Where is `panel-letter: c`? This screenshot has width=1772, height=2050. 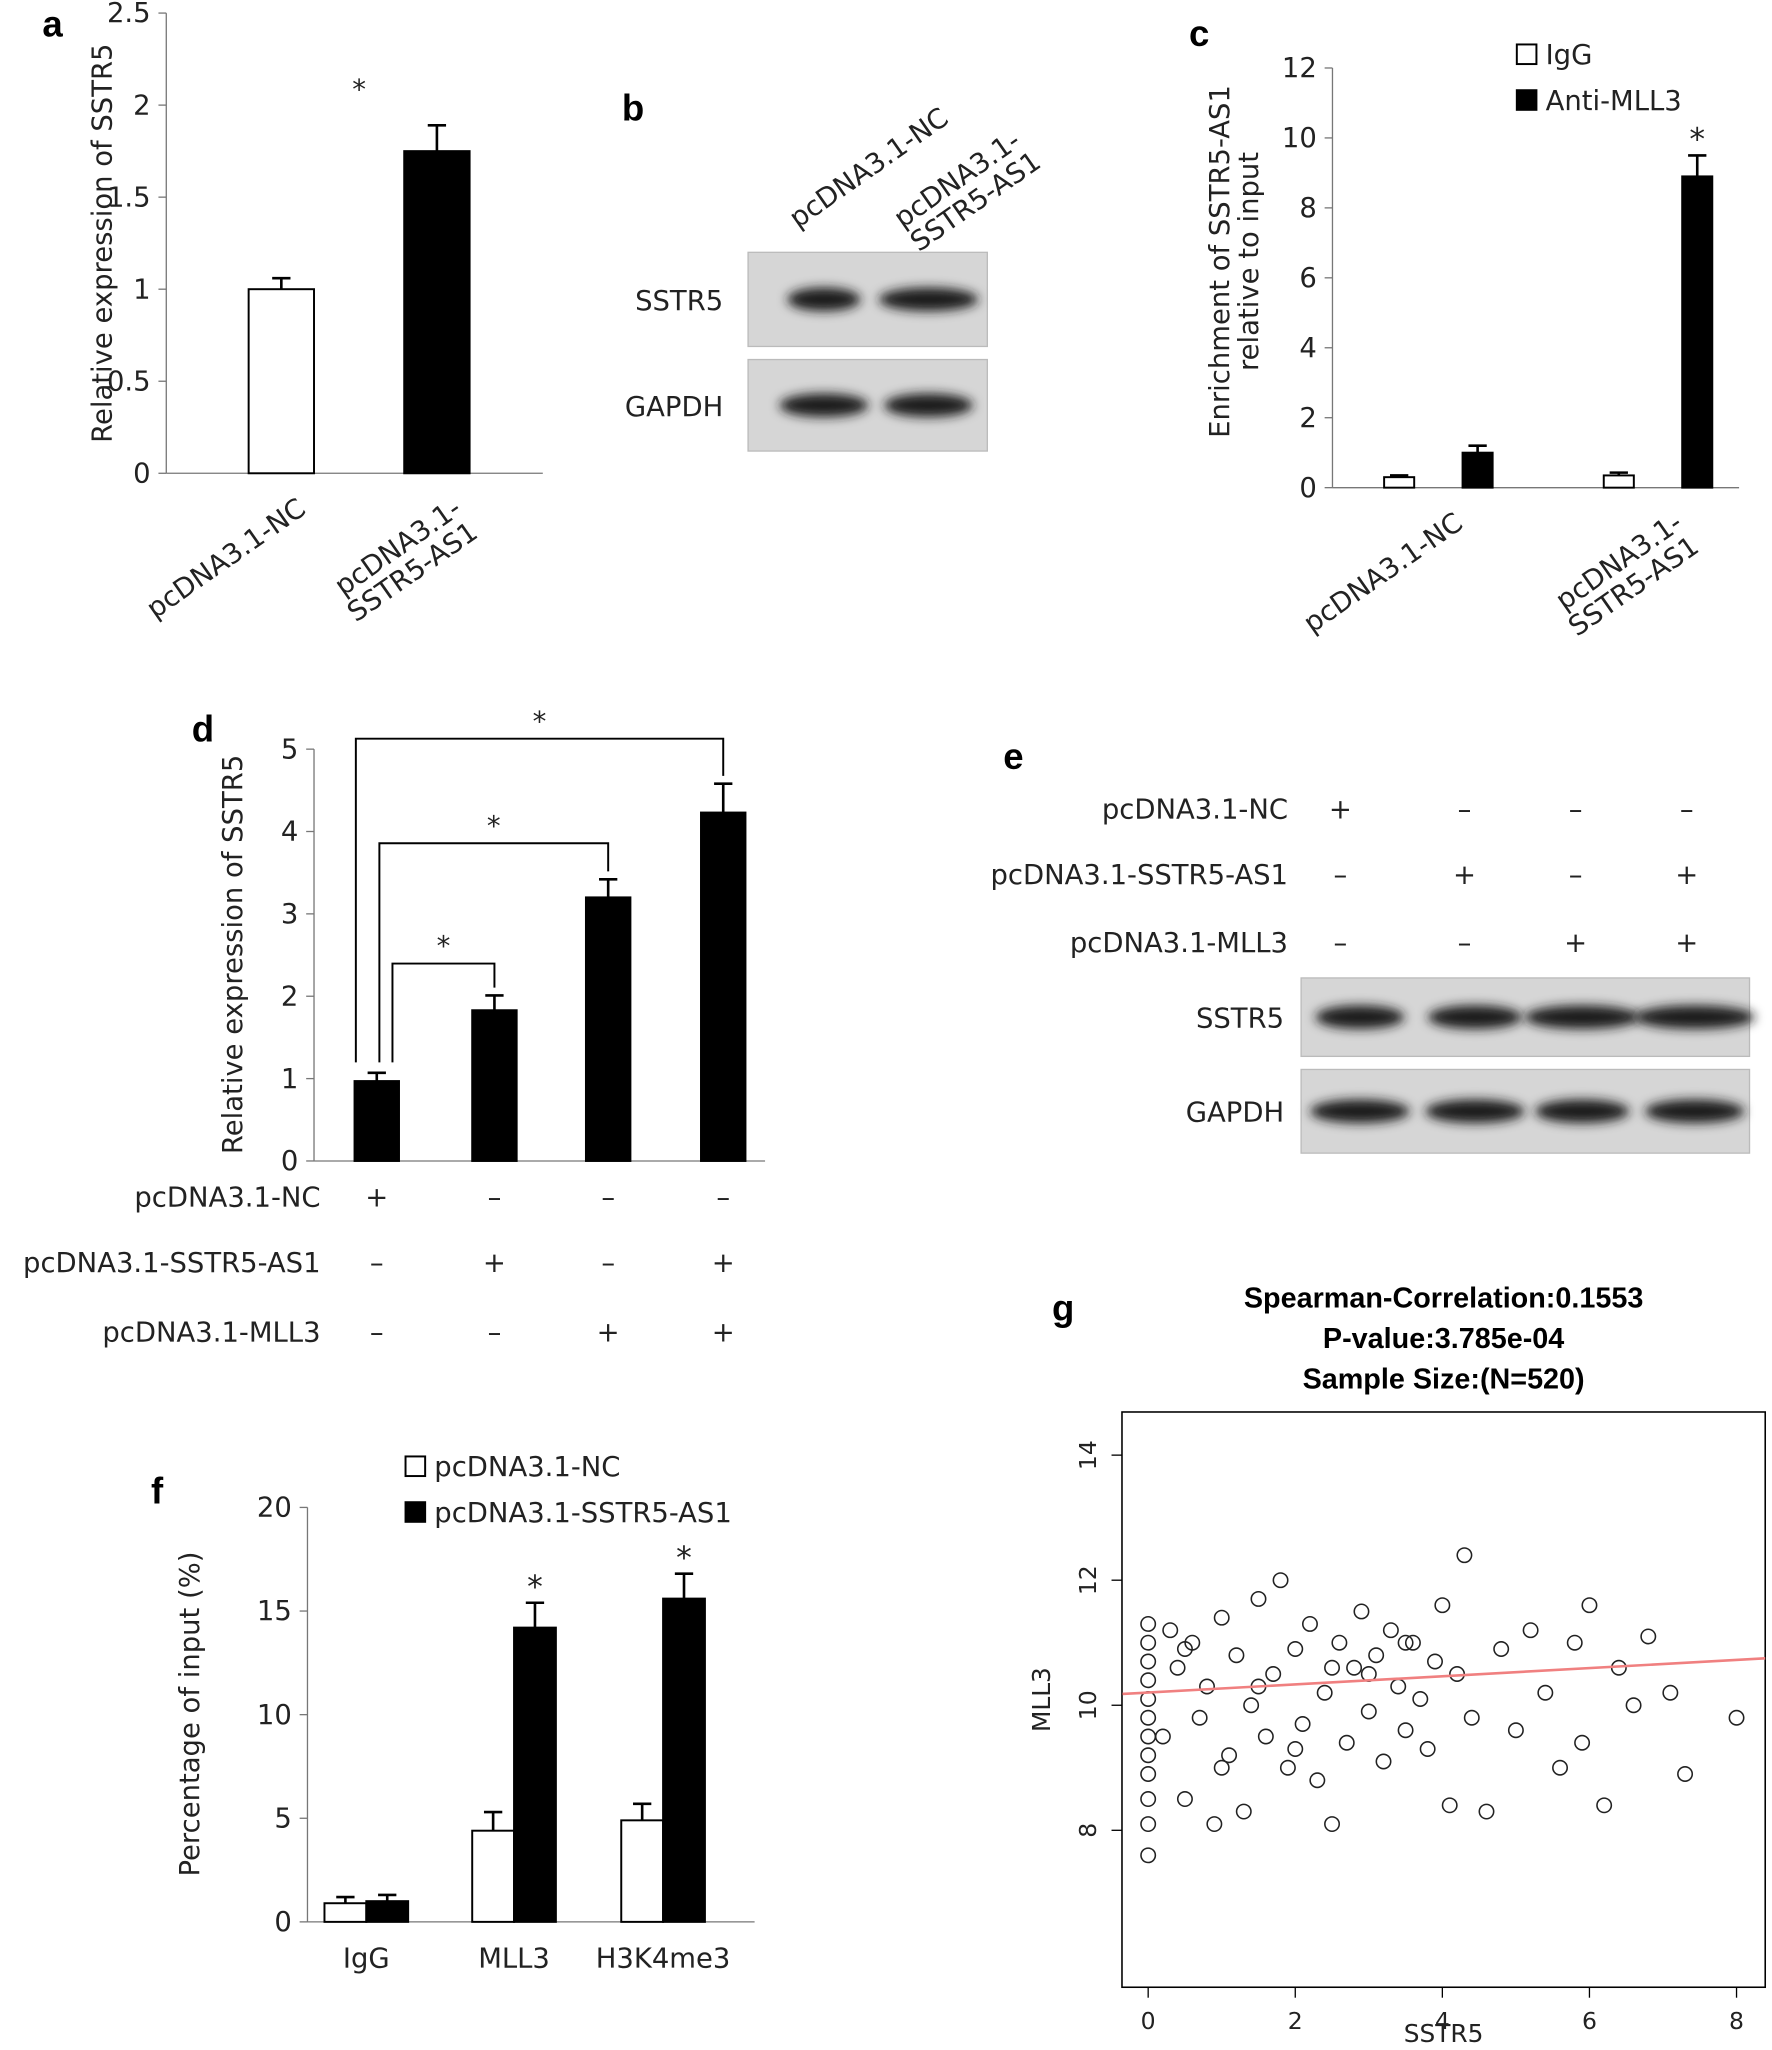 panel-letter: c is located at coordinates (1199, 33).